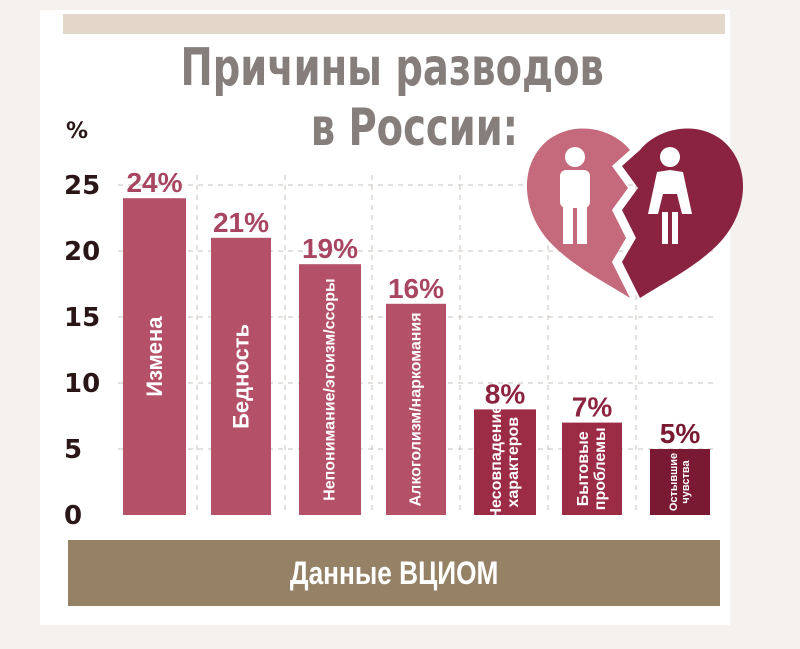  I want to click on source-label: Данные ВЦИОМ, so click(394, 572).